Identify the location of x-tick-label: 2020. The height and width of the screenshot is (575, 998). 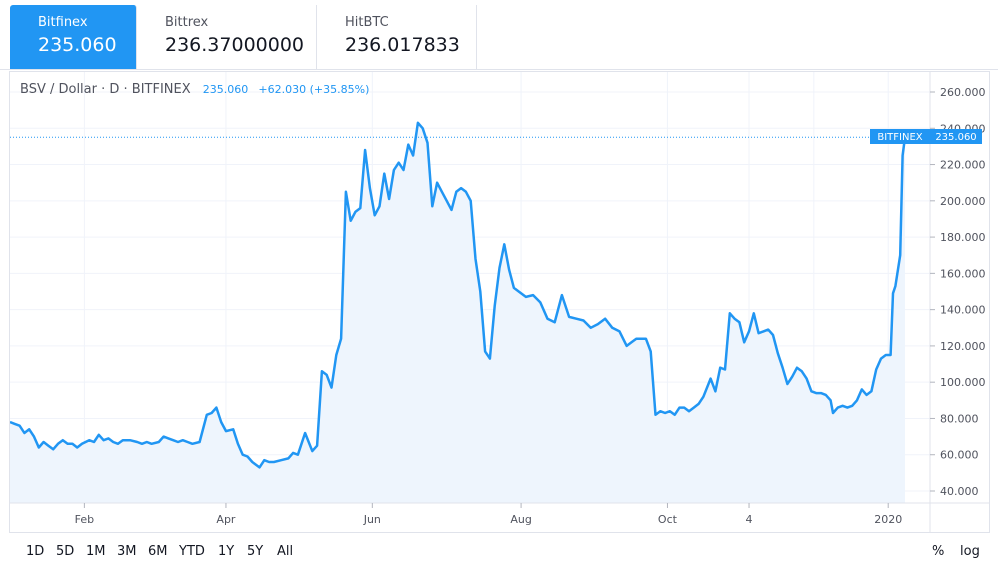
(888, 519).